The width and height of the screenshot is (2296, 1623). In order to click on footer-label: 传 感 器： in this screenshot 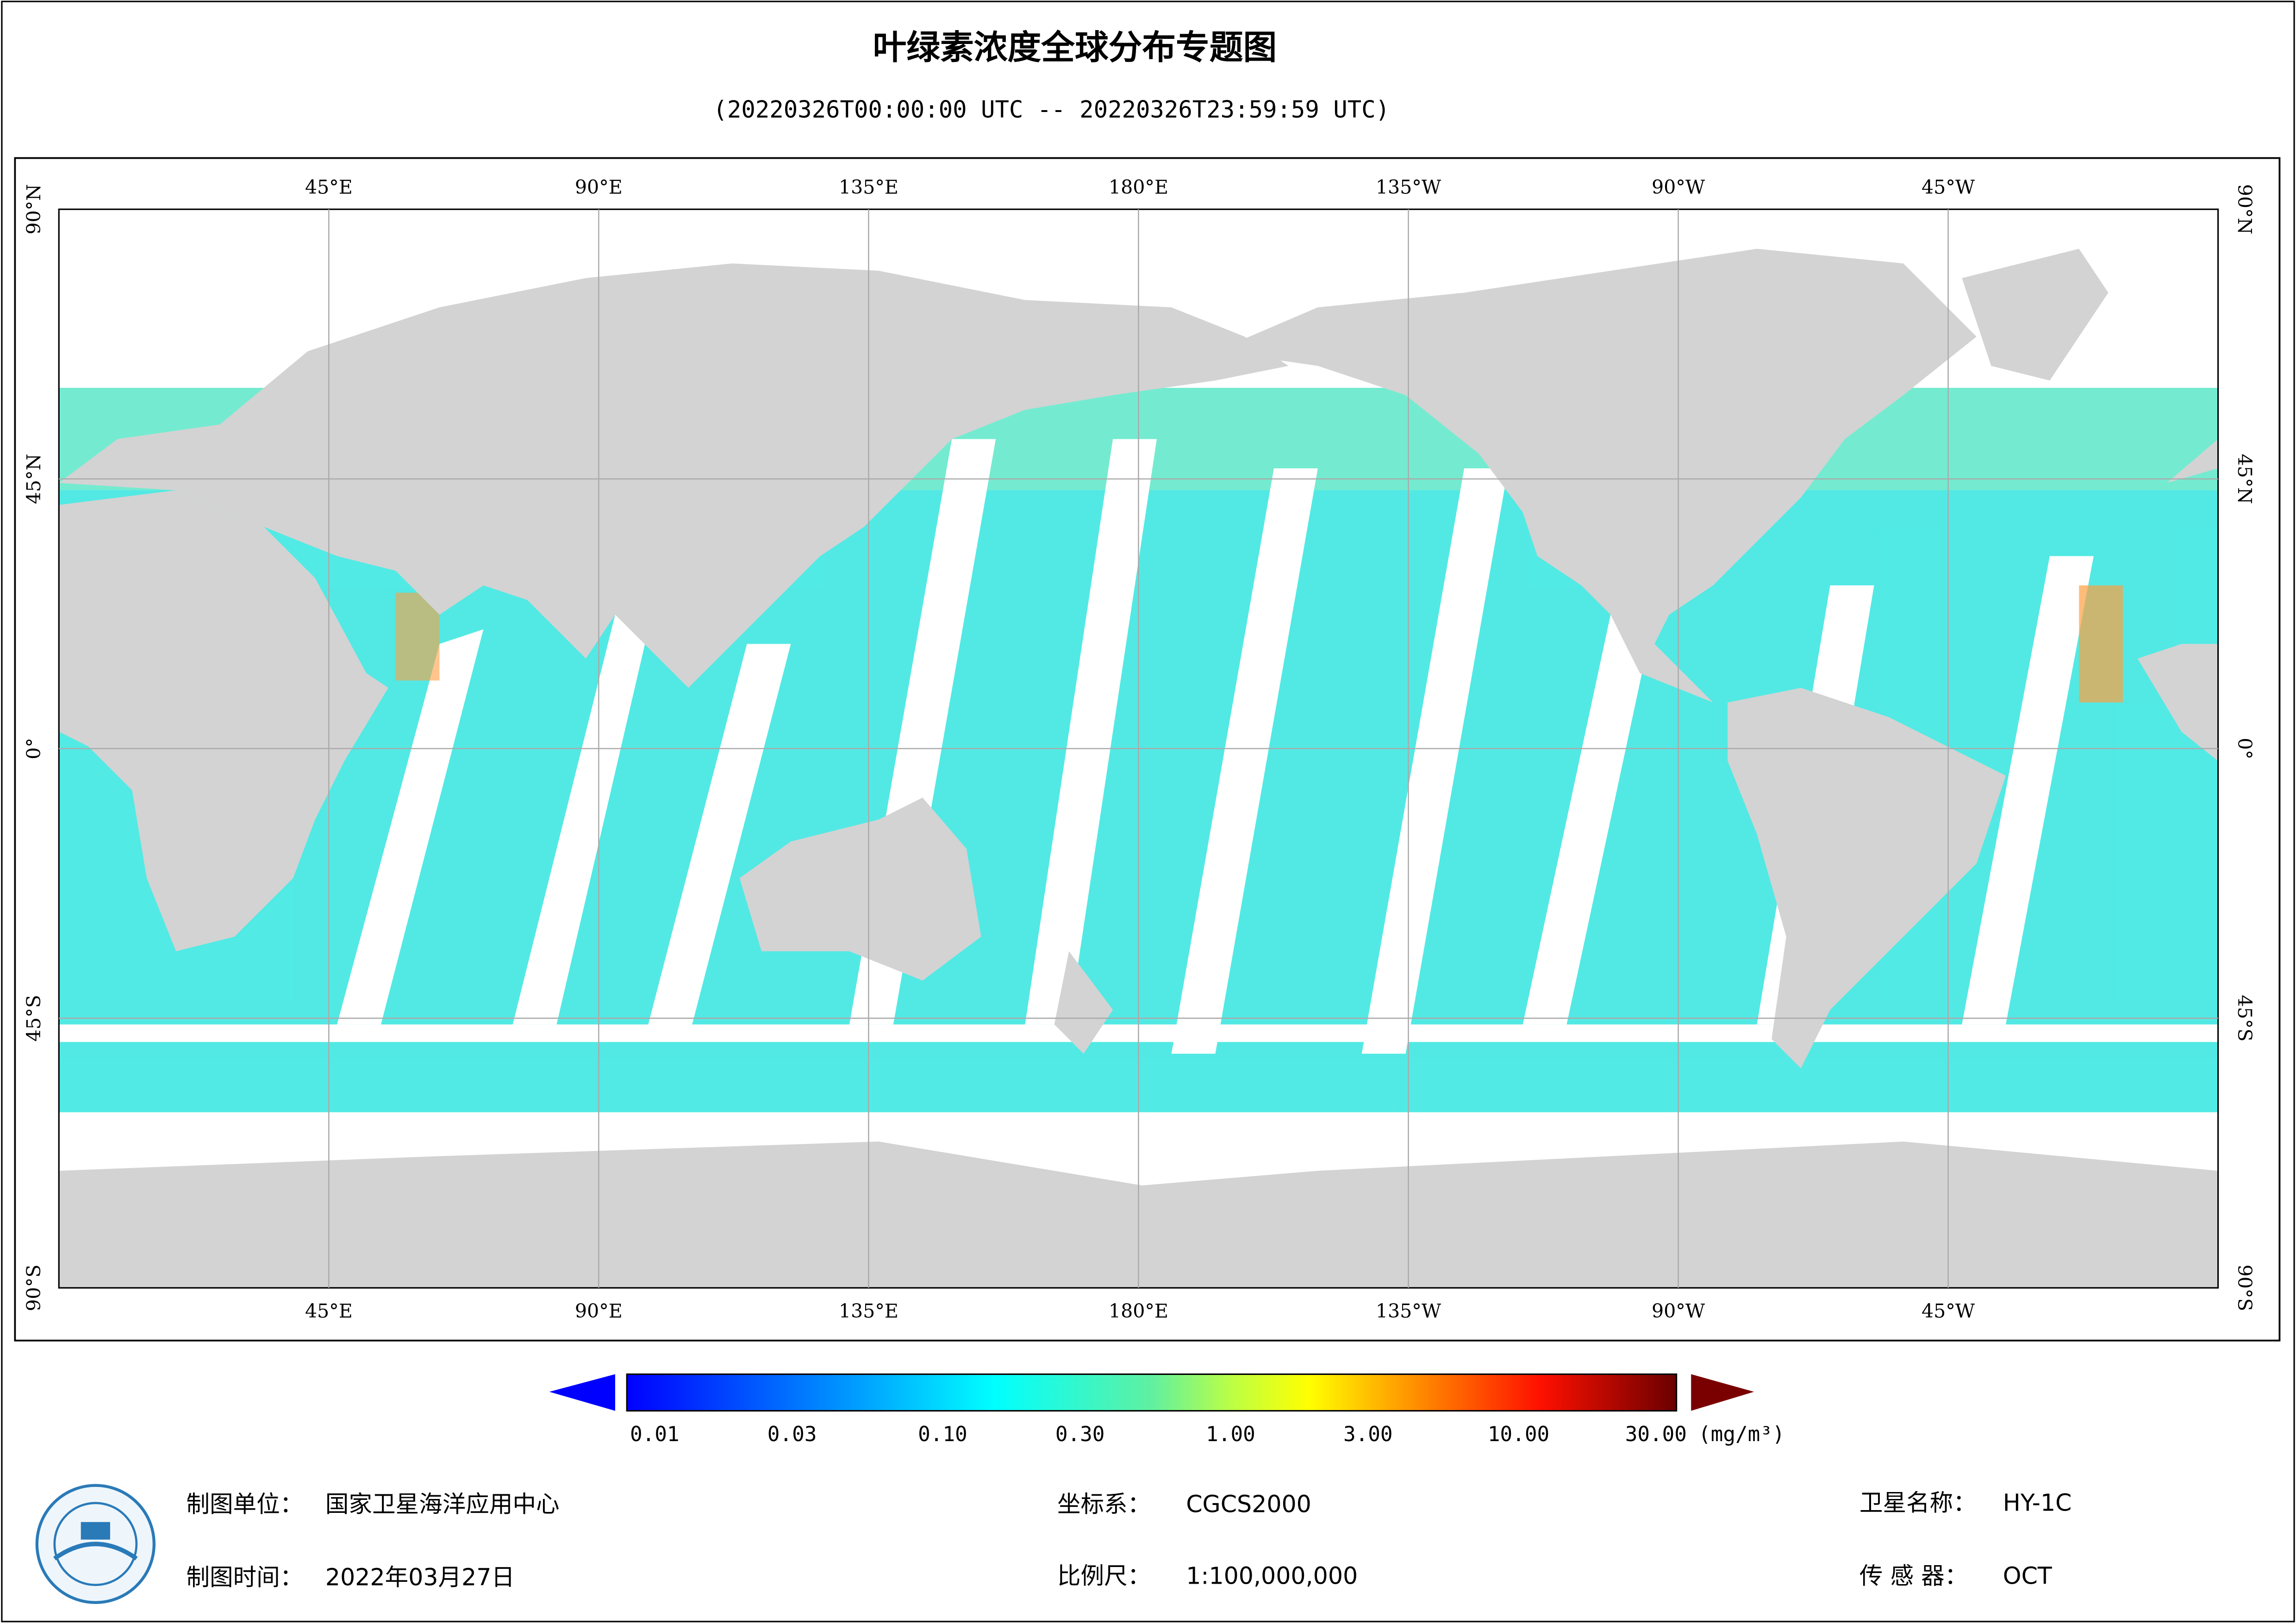, I will do `click(1913, 1575)`.